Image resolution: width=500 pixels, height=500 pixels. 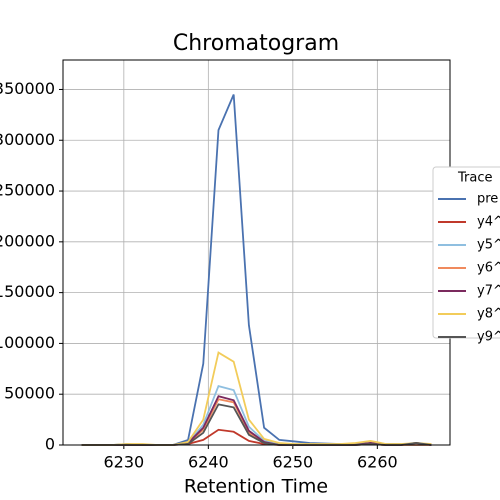 I want to click on y-tick-label: 0, so click(x=50, y=444).